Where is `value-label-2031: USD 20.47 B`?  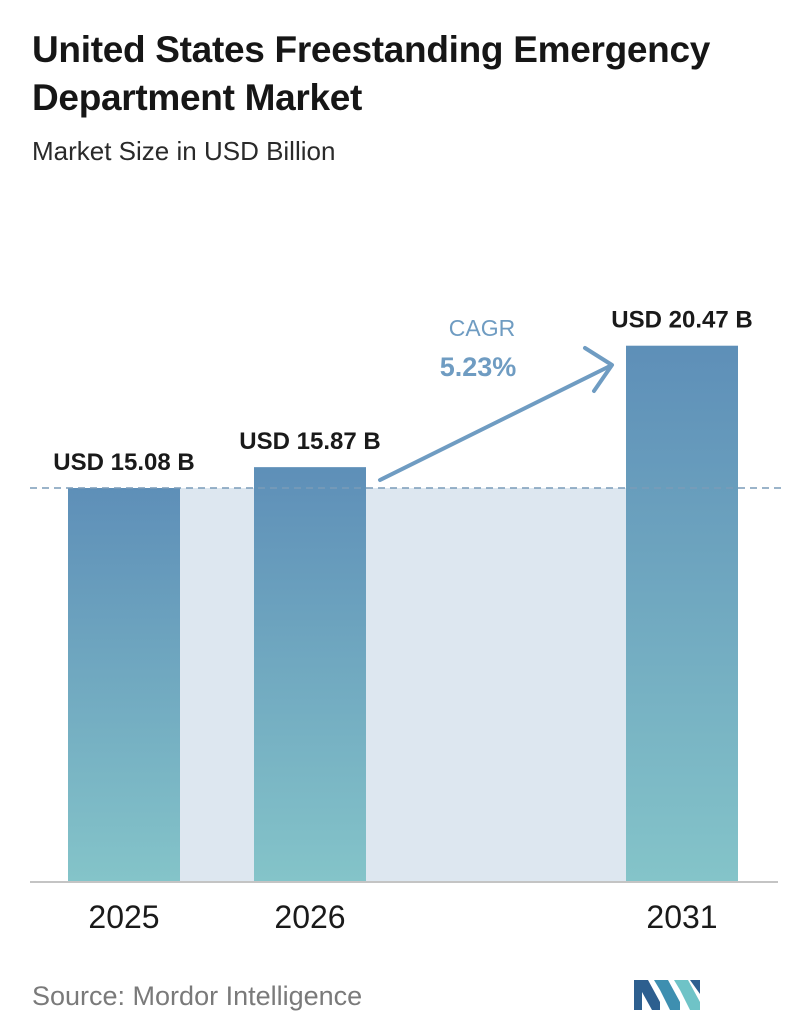
value-label-2031: USD 20.47 B is located at coordinates (681, 320).